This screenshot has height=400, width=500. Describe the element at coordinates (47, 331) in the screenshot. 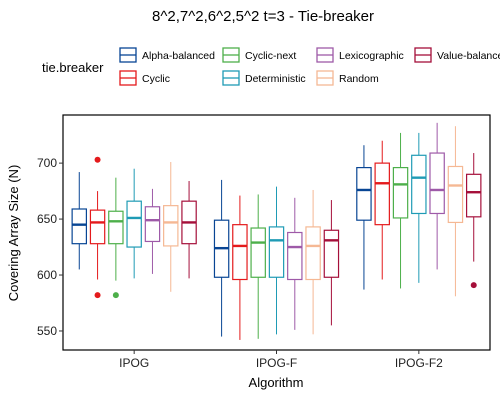

I see `y-tick-label: 550` at that location.